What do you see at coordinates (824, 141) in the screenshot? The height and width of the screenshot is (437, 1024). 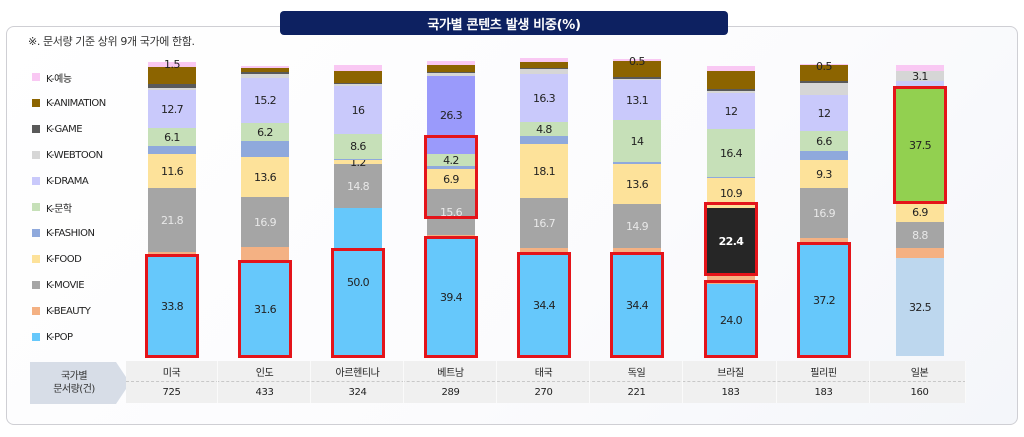 I see `bar-segment: 6.6` at bounding box center [824, 141].